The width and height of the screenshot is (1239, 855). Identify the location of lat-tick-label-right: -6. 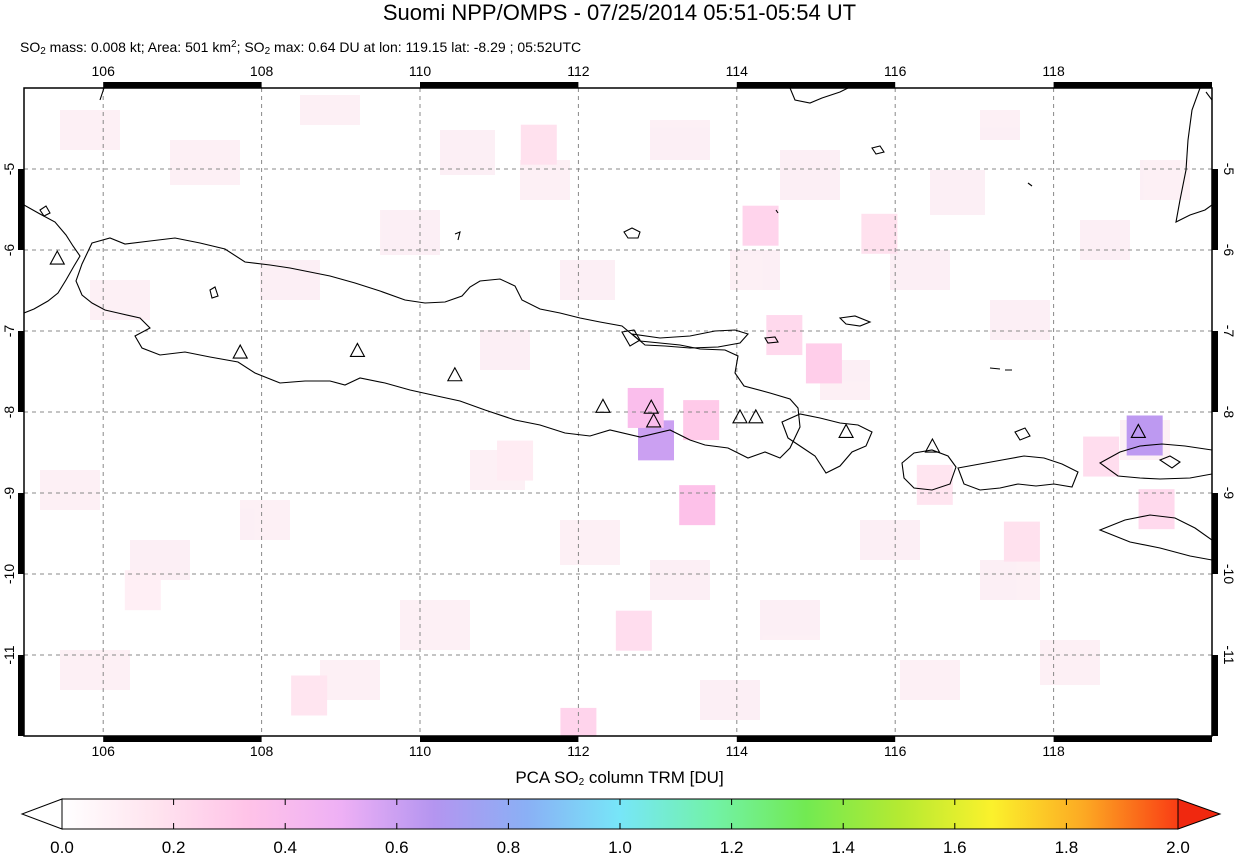
(1229, 250).